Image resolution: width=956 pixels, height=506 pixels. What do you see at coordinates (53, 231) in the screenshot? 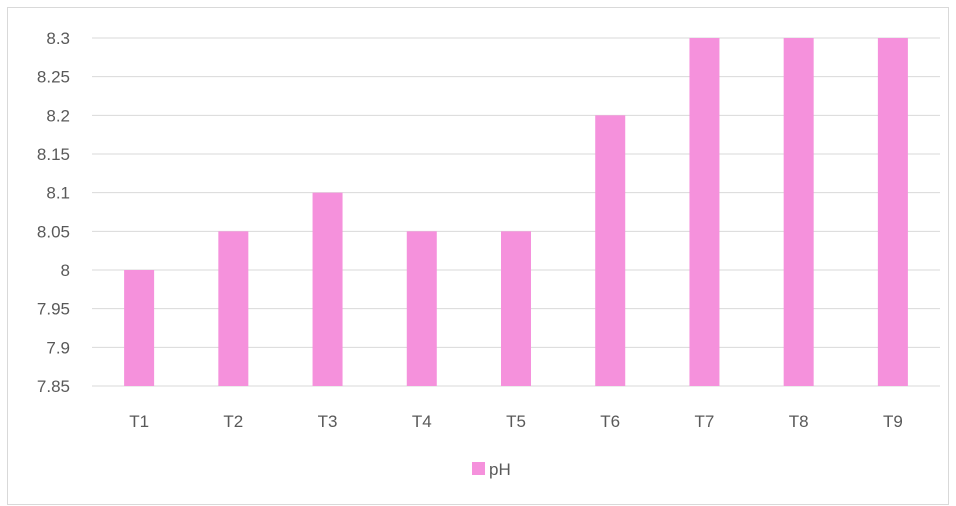
I see `y-tick-label-8.05: 8.05` at bounding box center [53, 231].